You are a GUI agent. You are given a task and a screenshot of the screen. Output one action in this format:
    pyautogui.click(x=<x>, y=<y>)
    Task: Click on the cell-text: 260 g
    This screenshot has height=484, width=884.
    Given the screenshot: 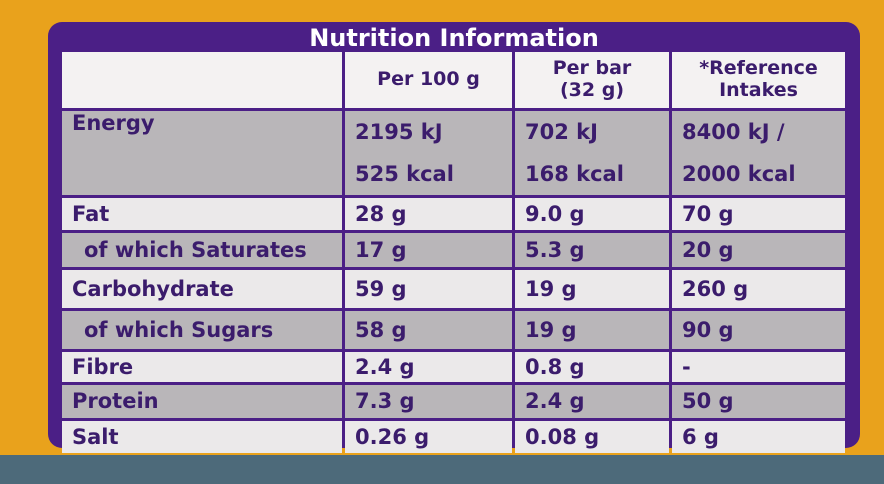 What is the action you would take?
    pyautogui.click(x=715, y=288)
    